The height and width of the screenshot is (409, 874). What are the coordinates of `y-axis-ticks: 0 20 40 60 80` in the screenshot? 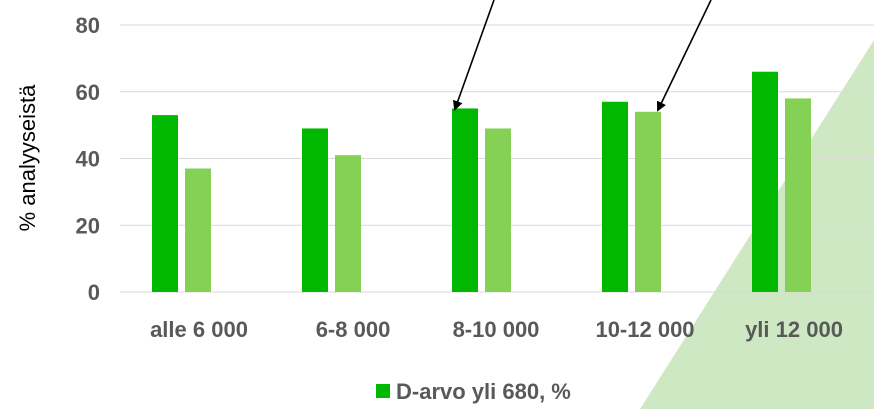 It's located at (88, 159).